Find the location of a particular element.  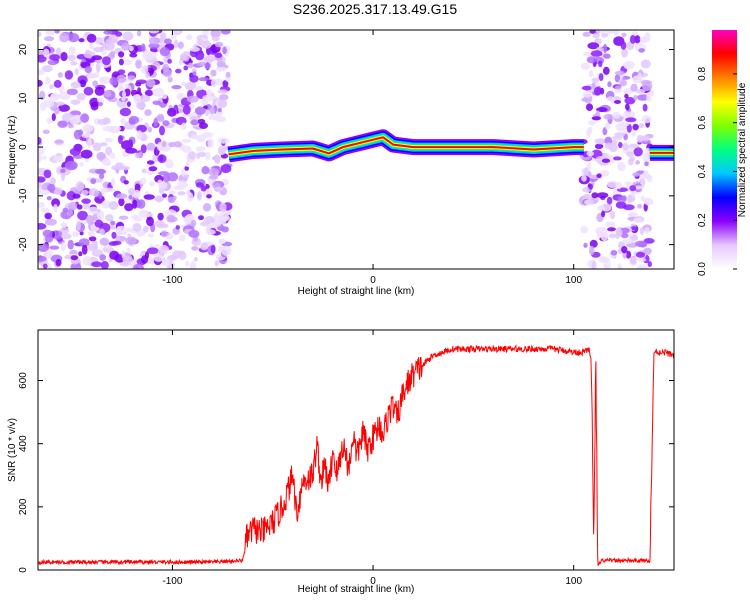

snr-y-tick-label: 0 is located at coordinates (23, 570).